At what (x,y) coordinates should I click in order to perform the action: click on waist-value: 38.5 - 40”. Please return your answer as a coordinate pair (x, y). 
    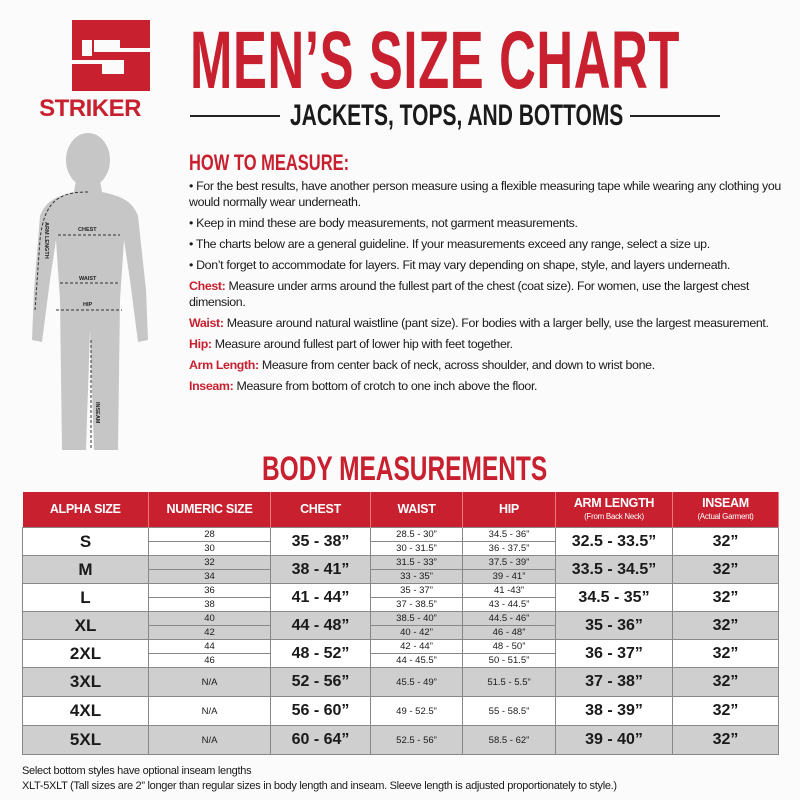
    Looking at the image, I should click on (416, 618).